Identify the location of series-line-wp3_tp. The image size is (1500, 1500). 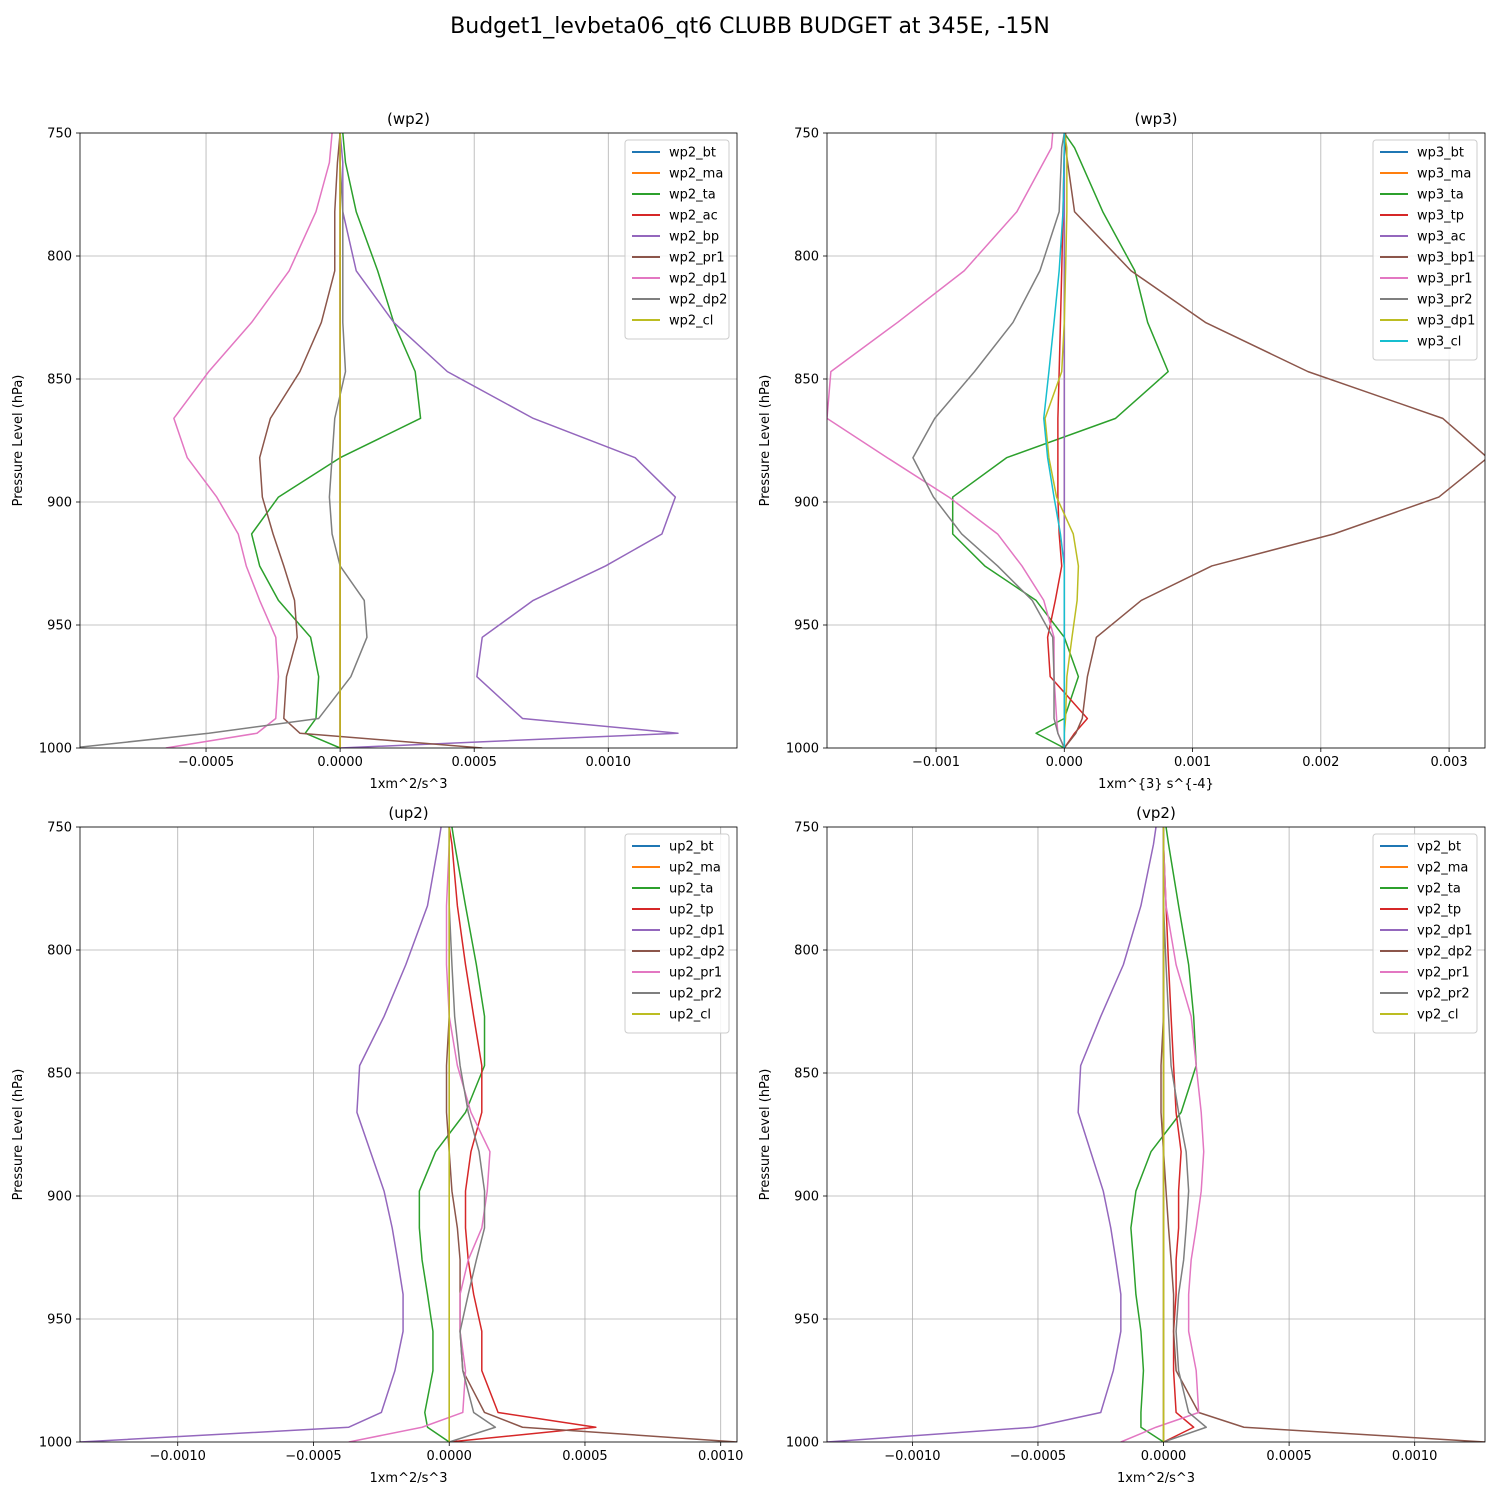
(1067, 440).